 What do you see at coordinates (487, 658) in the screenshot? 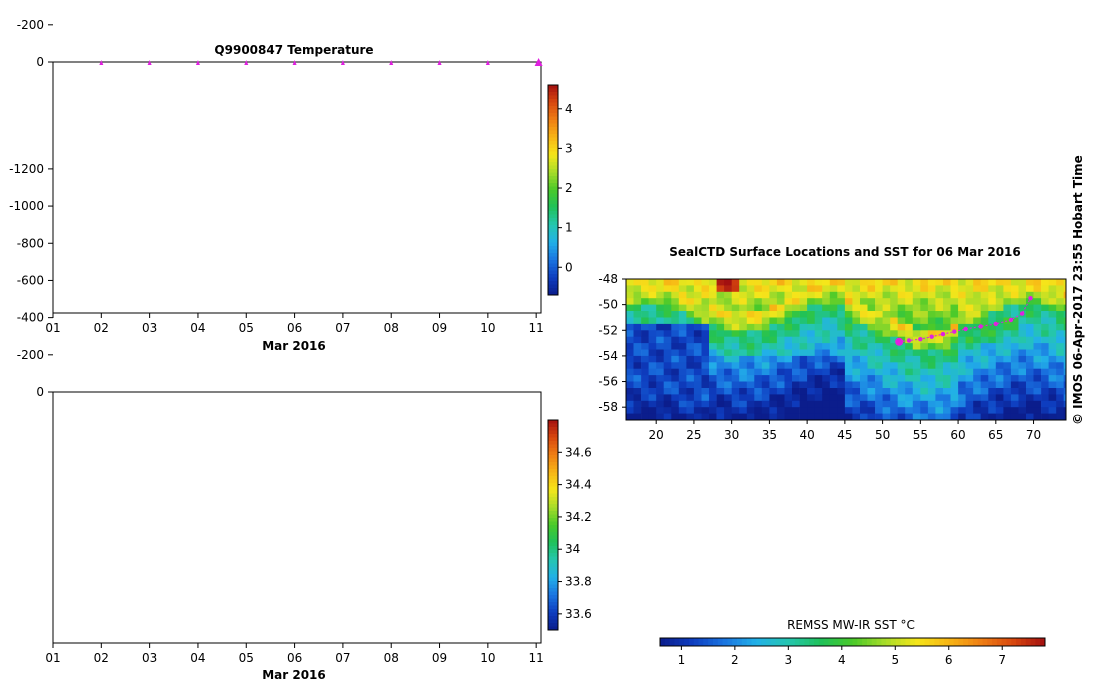
I see `x-tick-label: 10` at bounding box center [487, 658].